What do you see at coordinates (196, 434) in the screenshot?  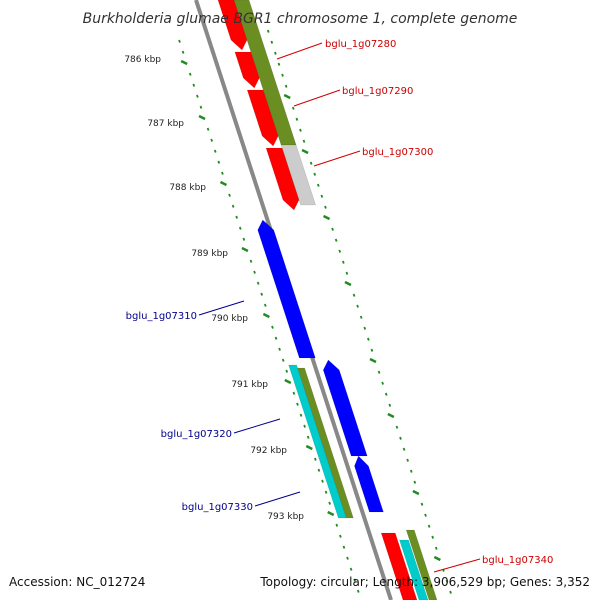 I see `gene-label-bglu-1g07320: bglu_1g07320` at bounding box center [196, 434].